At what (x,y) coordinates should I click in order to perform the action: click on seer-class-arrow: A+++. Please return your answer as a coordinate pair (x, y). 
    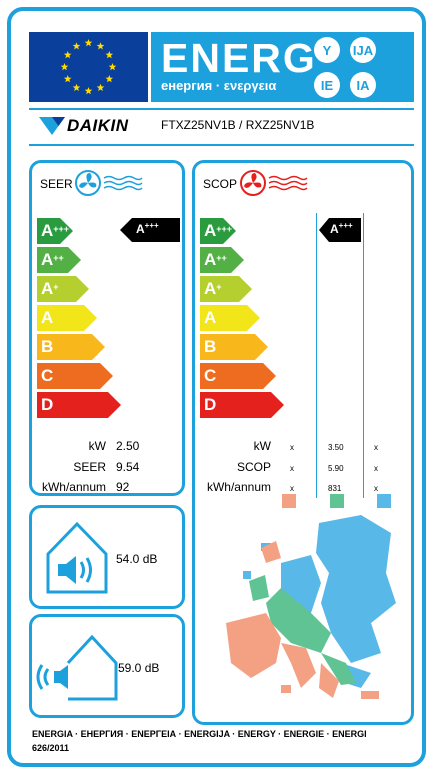
    Looking at the image, I should click on (55, 231).